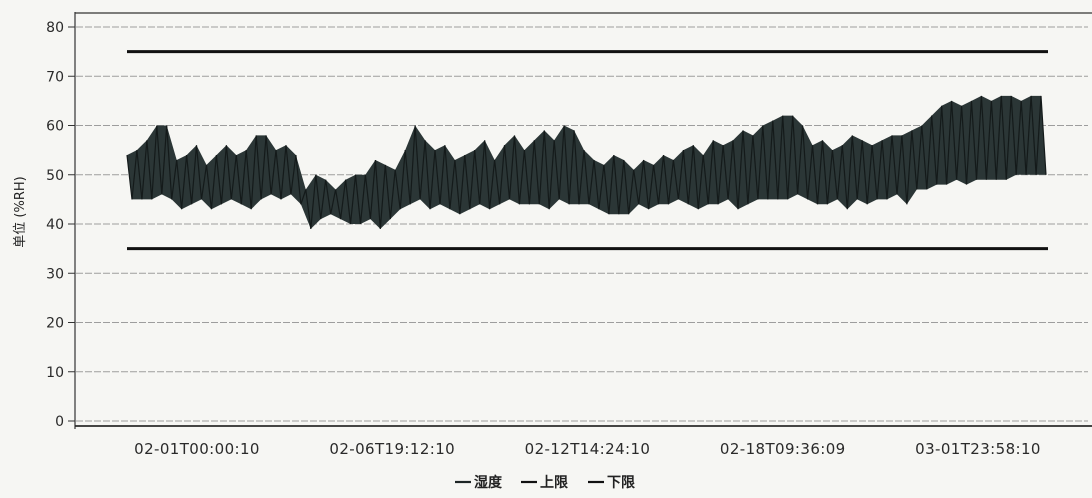 This screenshot has height=498, width=1092. I want to click on x-tick-label: 03-01T23:58:10, so click(978, 449).